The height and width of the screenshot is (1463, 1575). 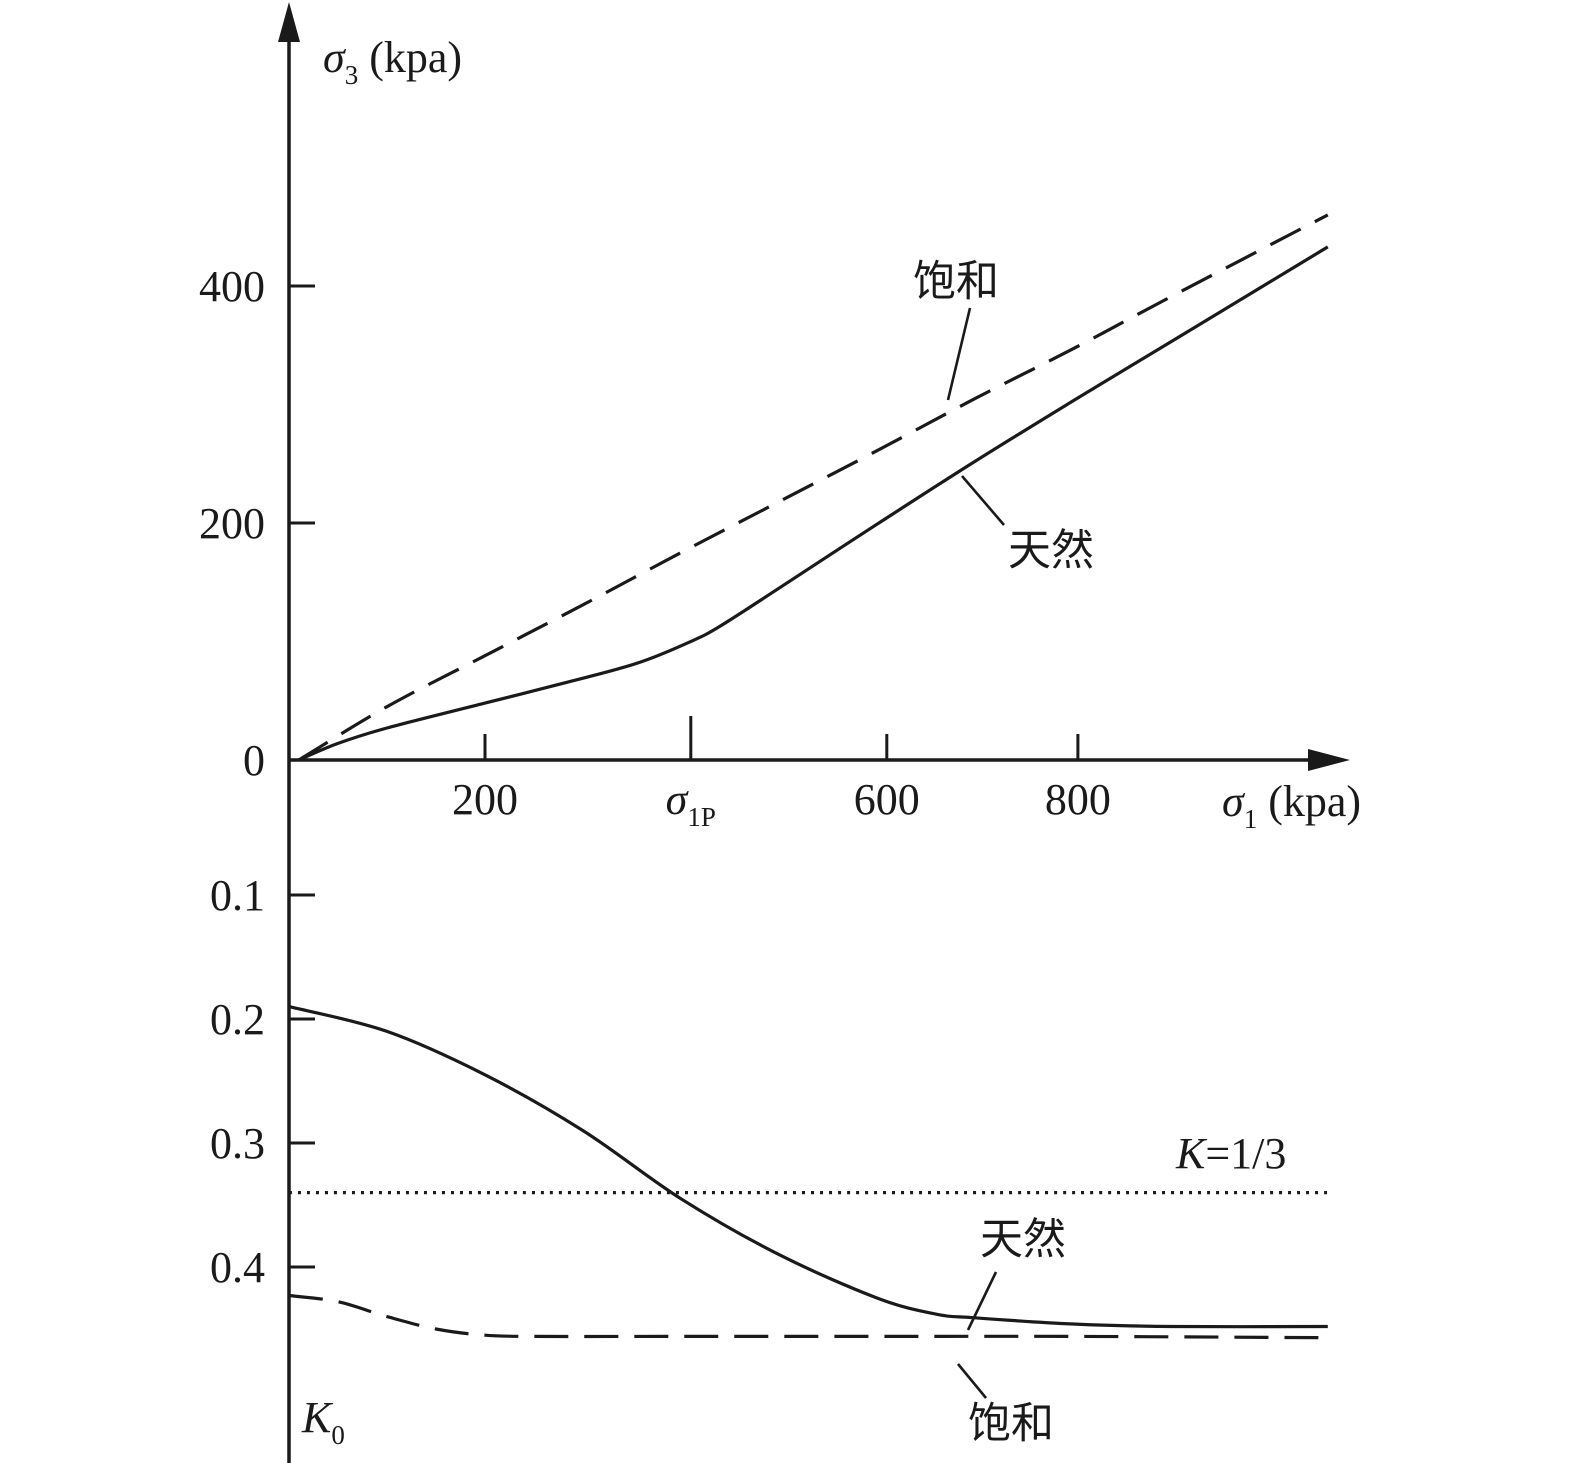 I want to click on lower-y-axis-subscript: 0, so click(x=338, y=1435).